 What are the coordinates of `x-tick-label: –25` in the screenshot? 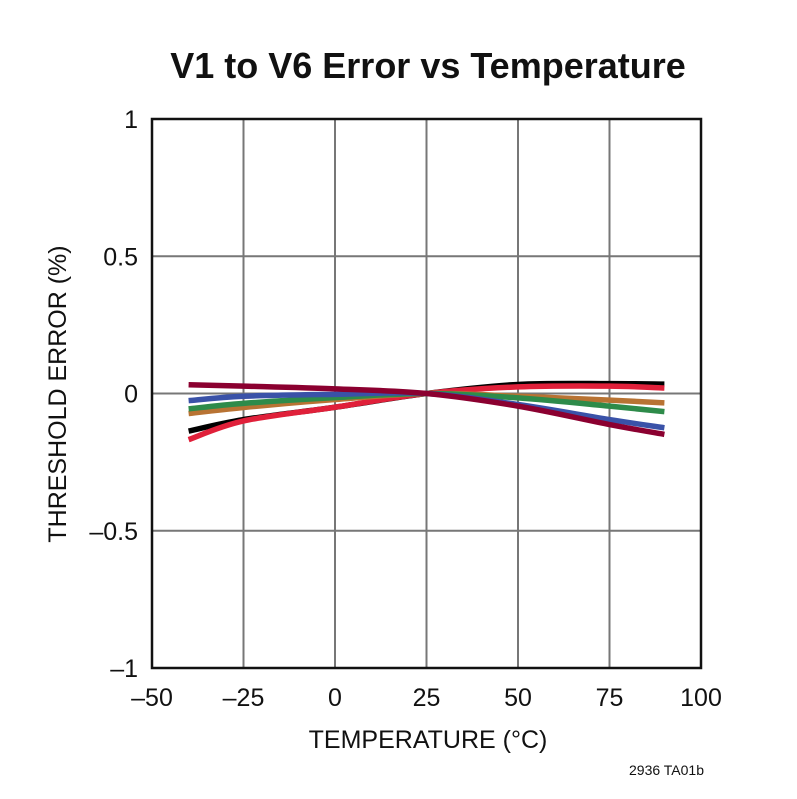 It's located at (244, 698).